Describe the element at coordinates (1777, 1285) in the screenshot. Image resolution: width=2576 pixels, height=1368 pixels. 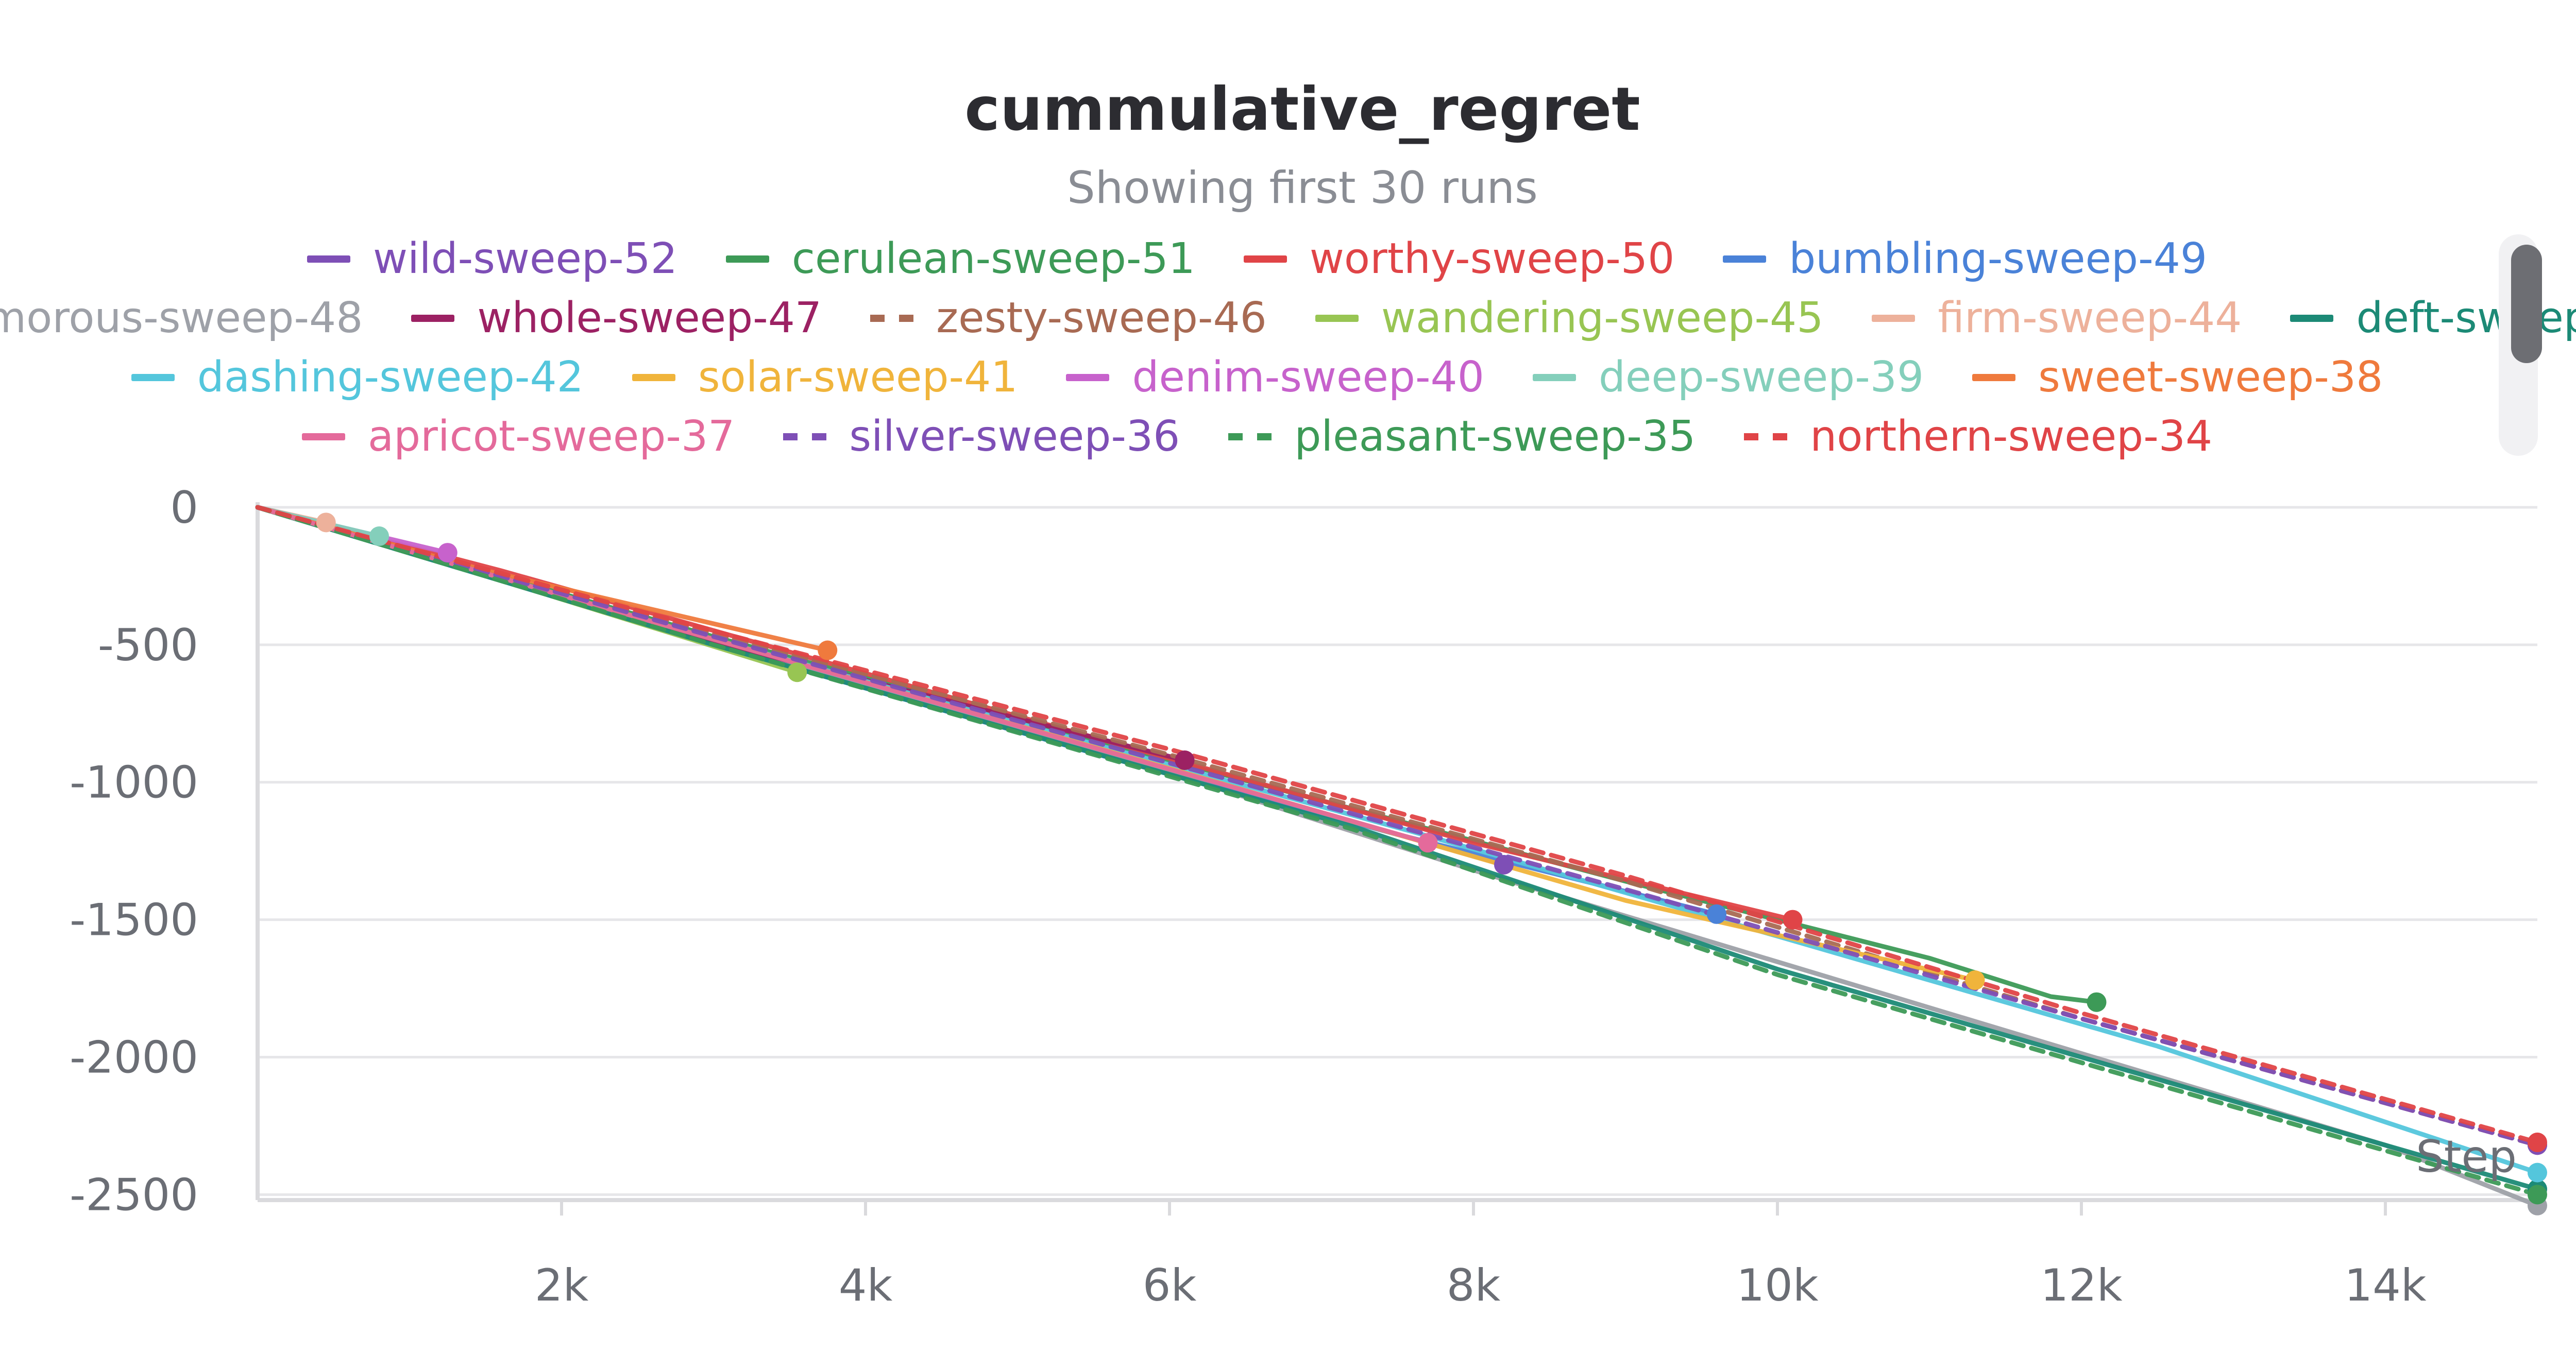
I see `x-tick-label: 10k` at that location.